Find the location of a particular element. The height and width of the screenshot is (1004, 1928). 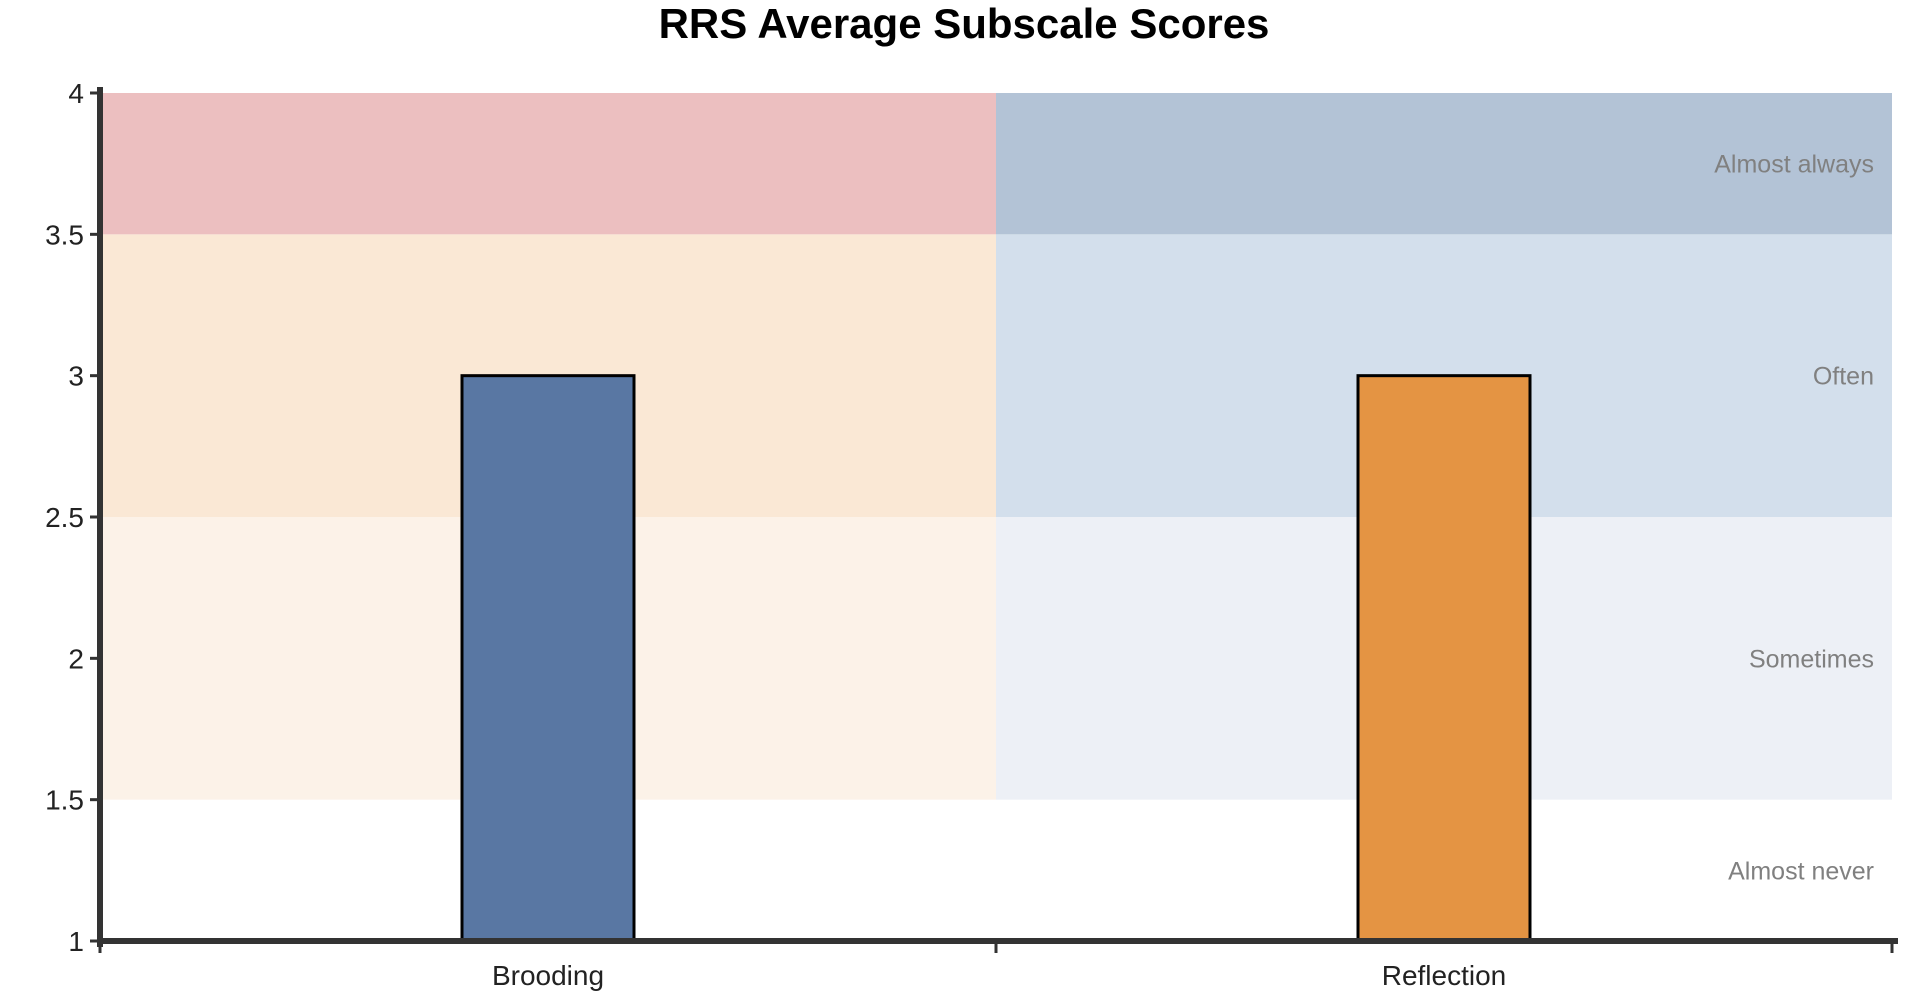

band-label: Sometimes is located at coordinates (1811, 659).